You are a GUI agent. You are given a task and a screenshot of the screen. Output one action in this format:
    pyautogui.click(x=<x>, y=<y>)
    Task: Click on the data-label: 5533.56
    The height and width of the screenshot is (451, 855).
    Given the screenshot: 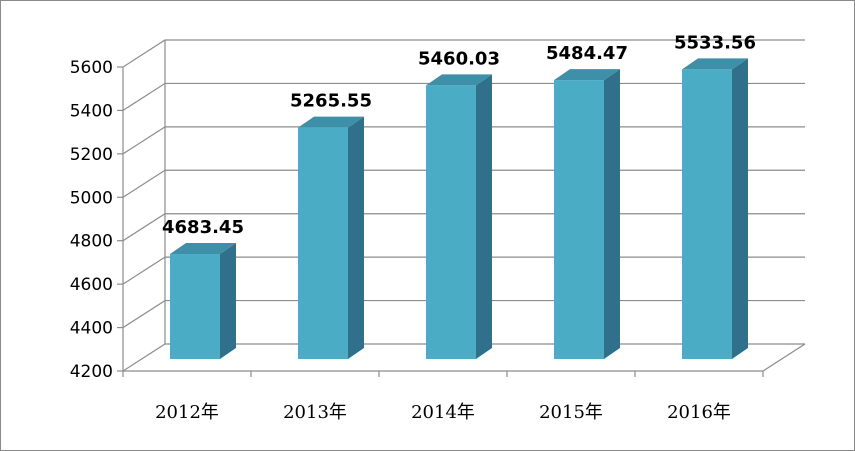 What is the action you would take?
    pyautogui.click(x=715, y=42)
    